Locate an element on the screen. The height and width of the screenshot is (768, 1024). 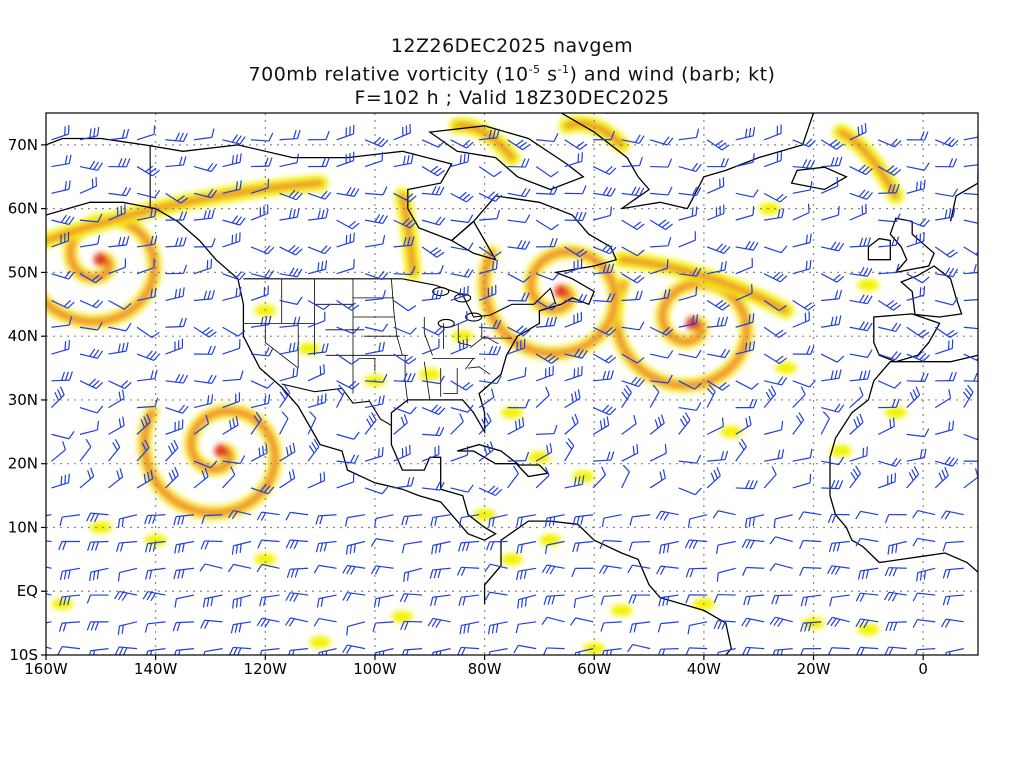
lat-tick-label: 50N is located at coordinates (23, 272).